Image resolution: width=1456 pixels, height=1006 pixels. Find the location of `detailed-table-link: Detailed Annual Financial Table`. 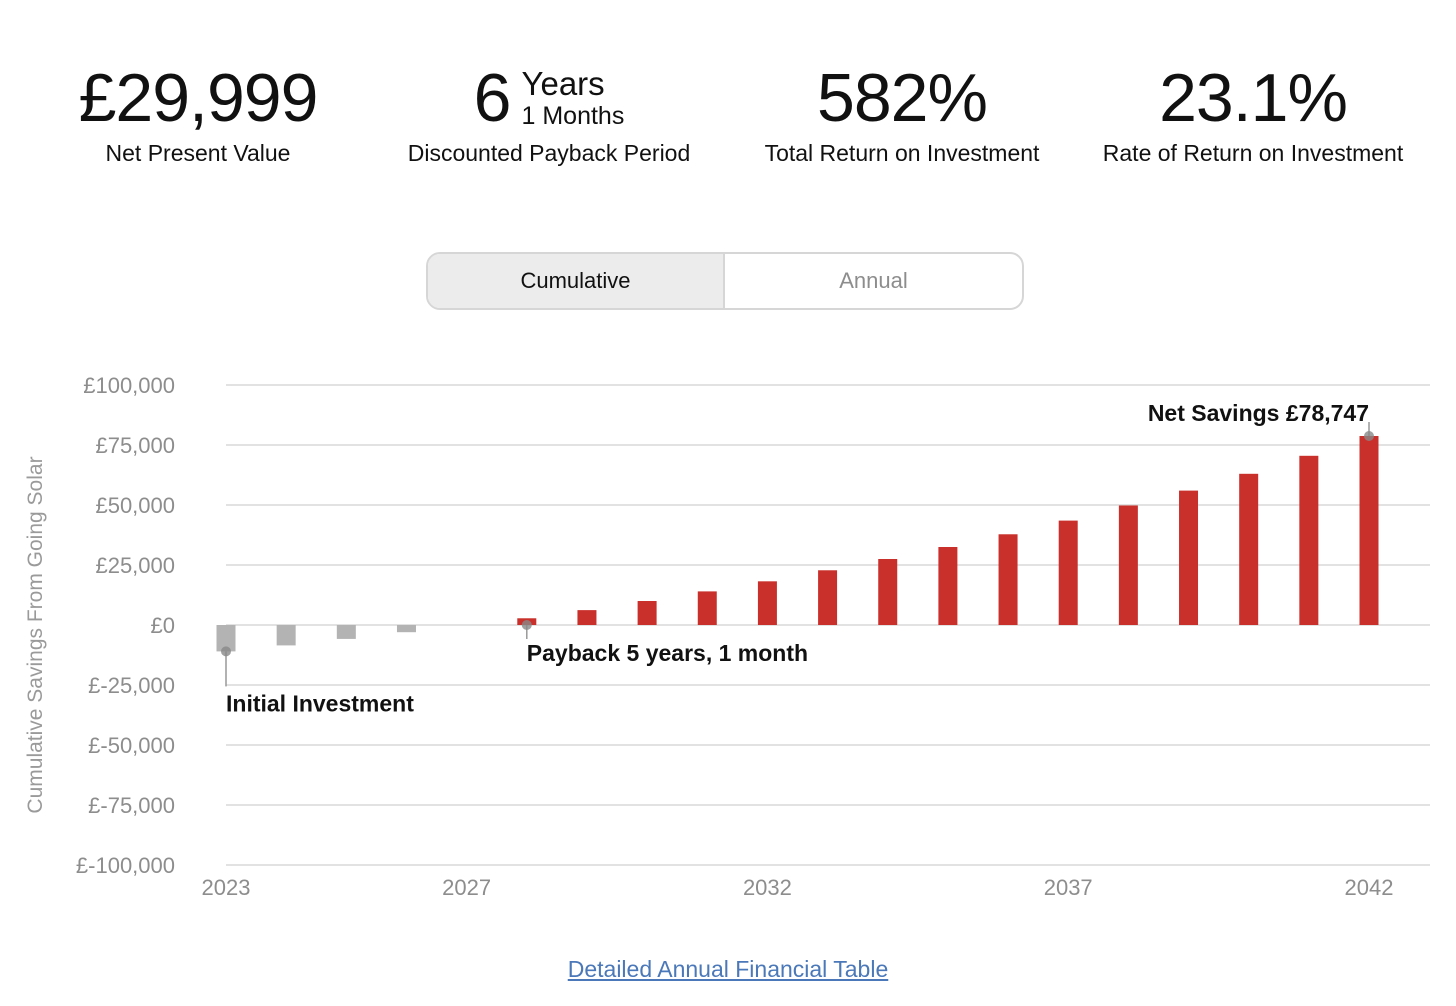

detailed-table-link: Detailed Annual Financial Table is located at coordinates (728, 969).